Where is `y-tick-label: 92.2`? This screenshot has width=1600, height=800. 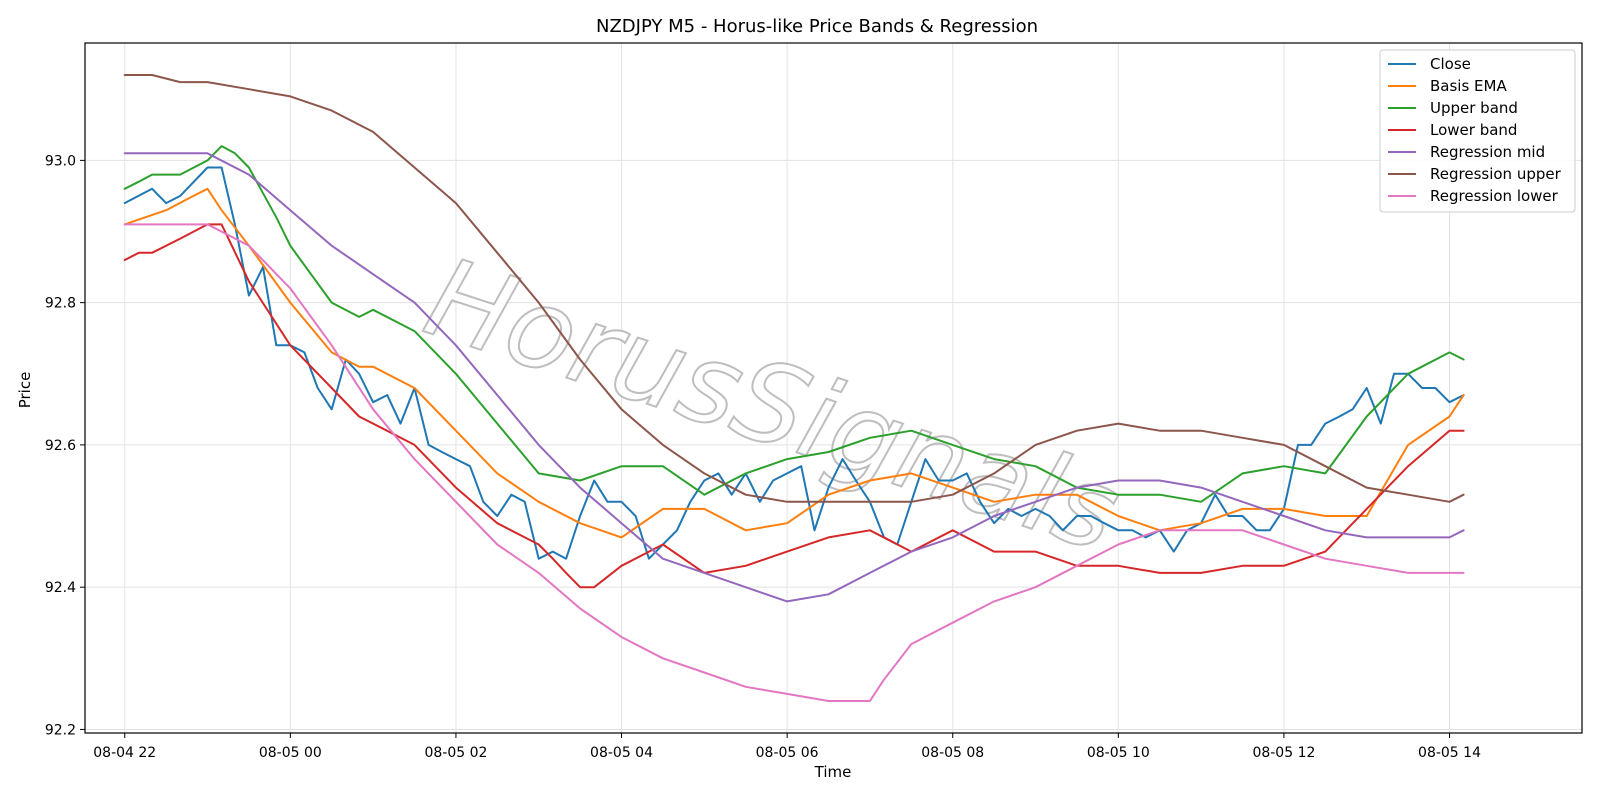 y-tick-label: 92.2 is located at coordinates (60, 730).